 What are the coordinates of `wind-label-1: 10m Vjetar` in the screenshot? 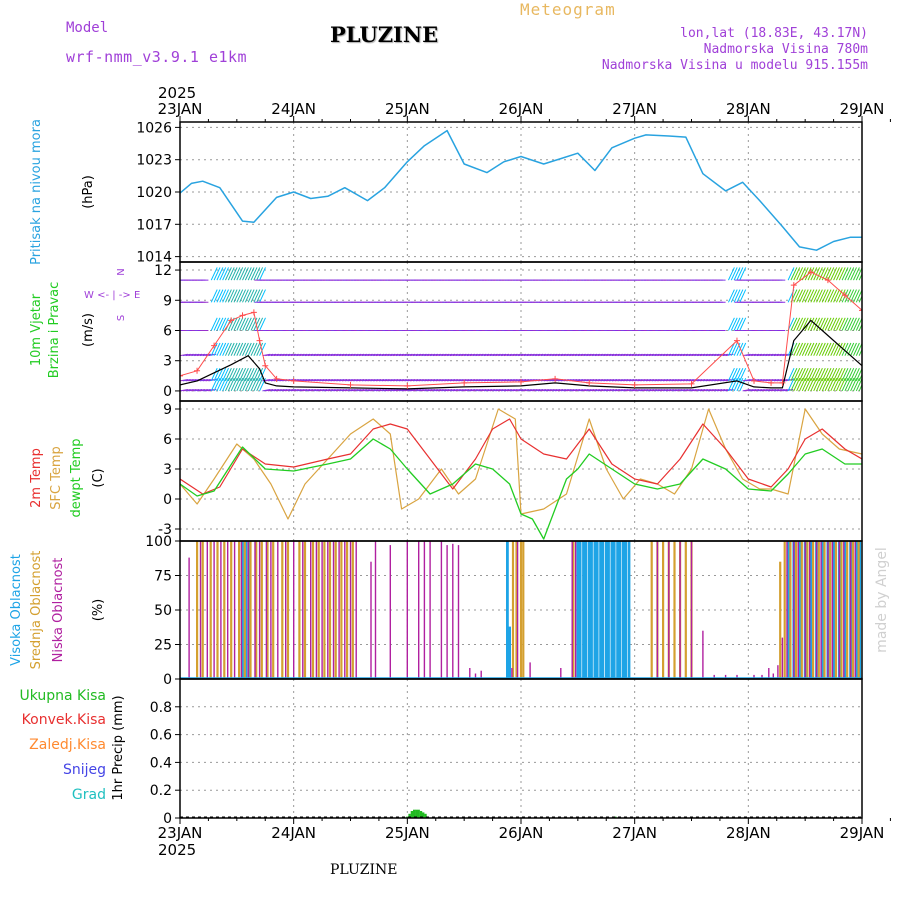 It's located at (36, 329).